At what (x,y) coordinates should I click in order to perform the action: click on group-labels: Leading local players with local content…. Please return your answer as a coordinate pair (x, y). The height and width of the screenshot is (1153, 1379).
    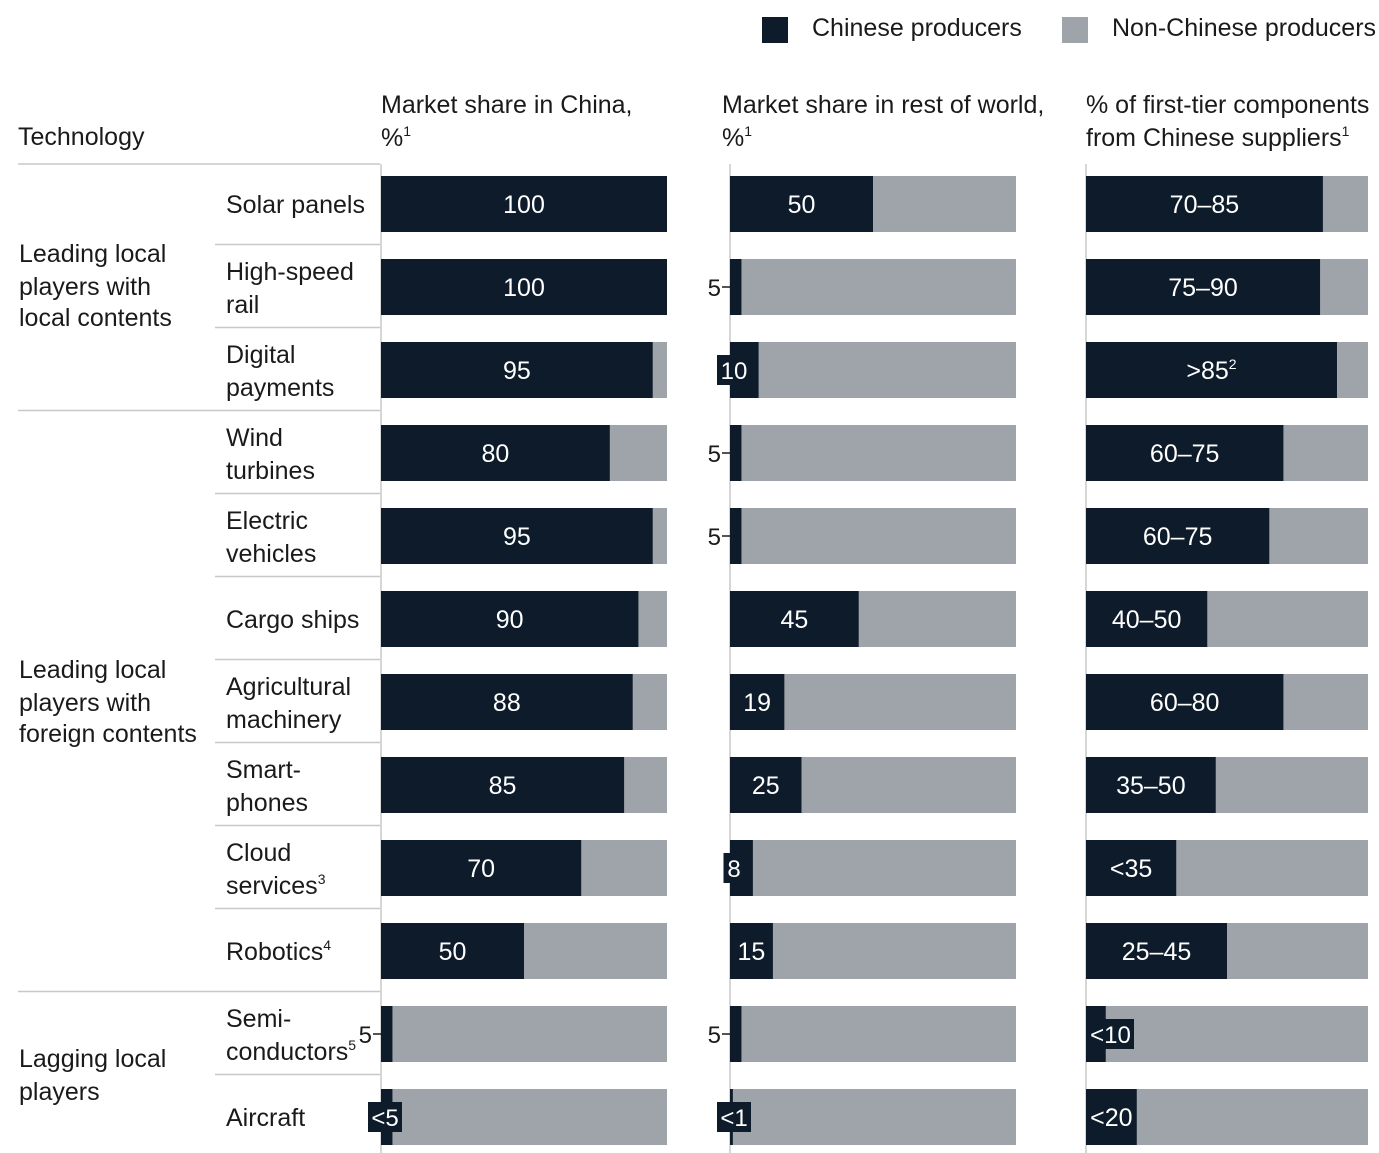
    Looking at the image, I should click on (108, 673).